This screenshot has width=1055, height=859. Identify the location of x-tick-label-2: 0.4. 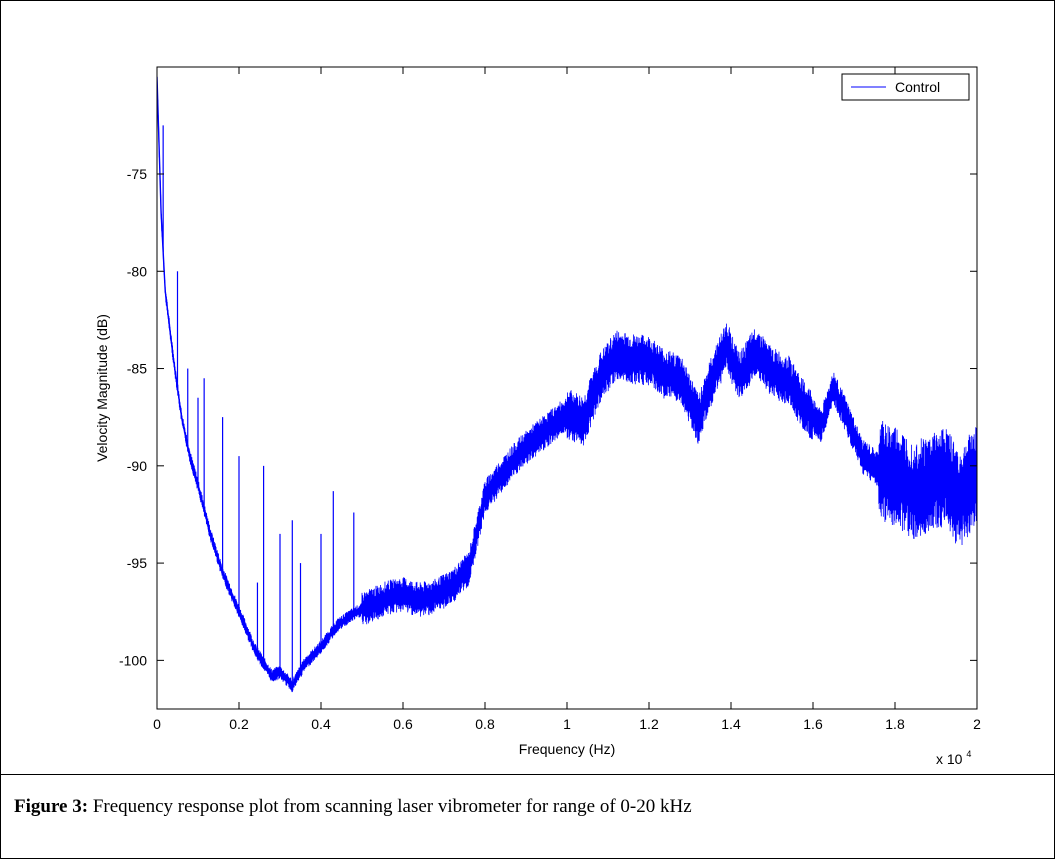
(321, 724).